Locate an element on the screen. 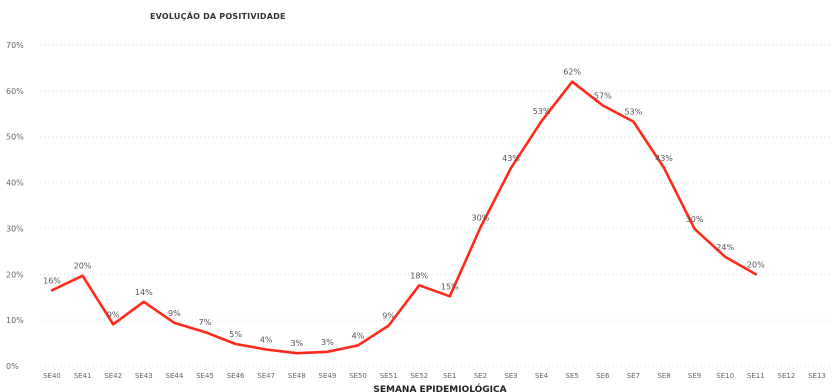 The image size is (832, 392). y-tick-label: 60% is located at coordinates (15, 91).